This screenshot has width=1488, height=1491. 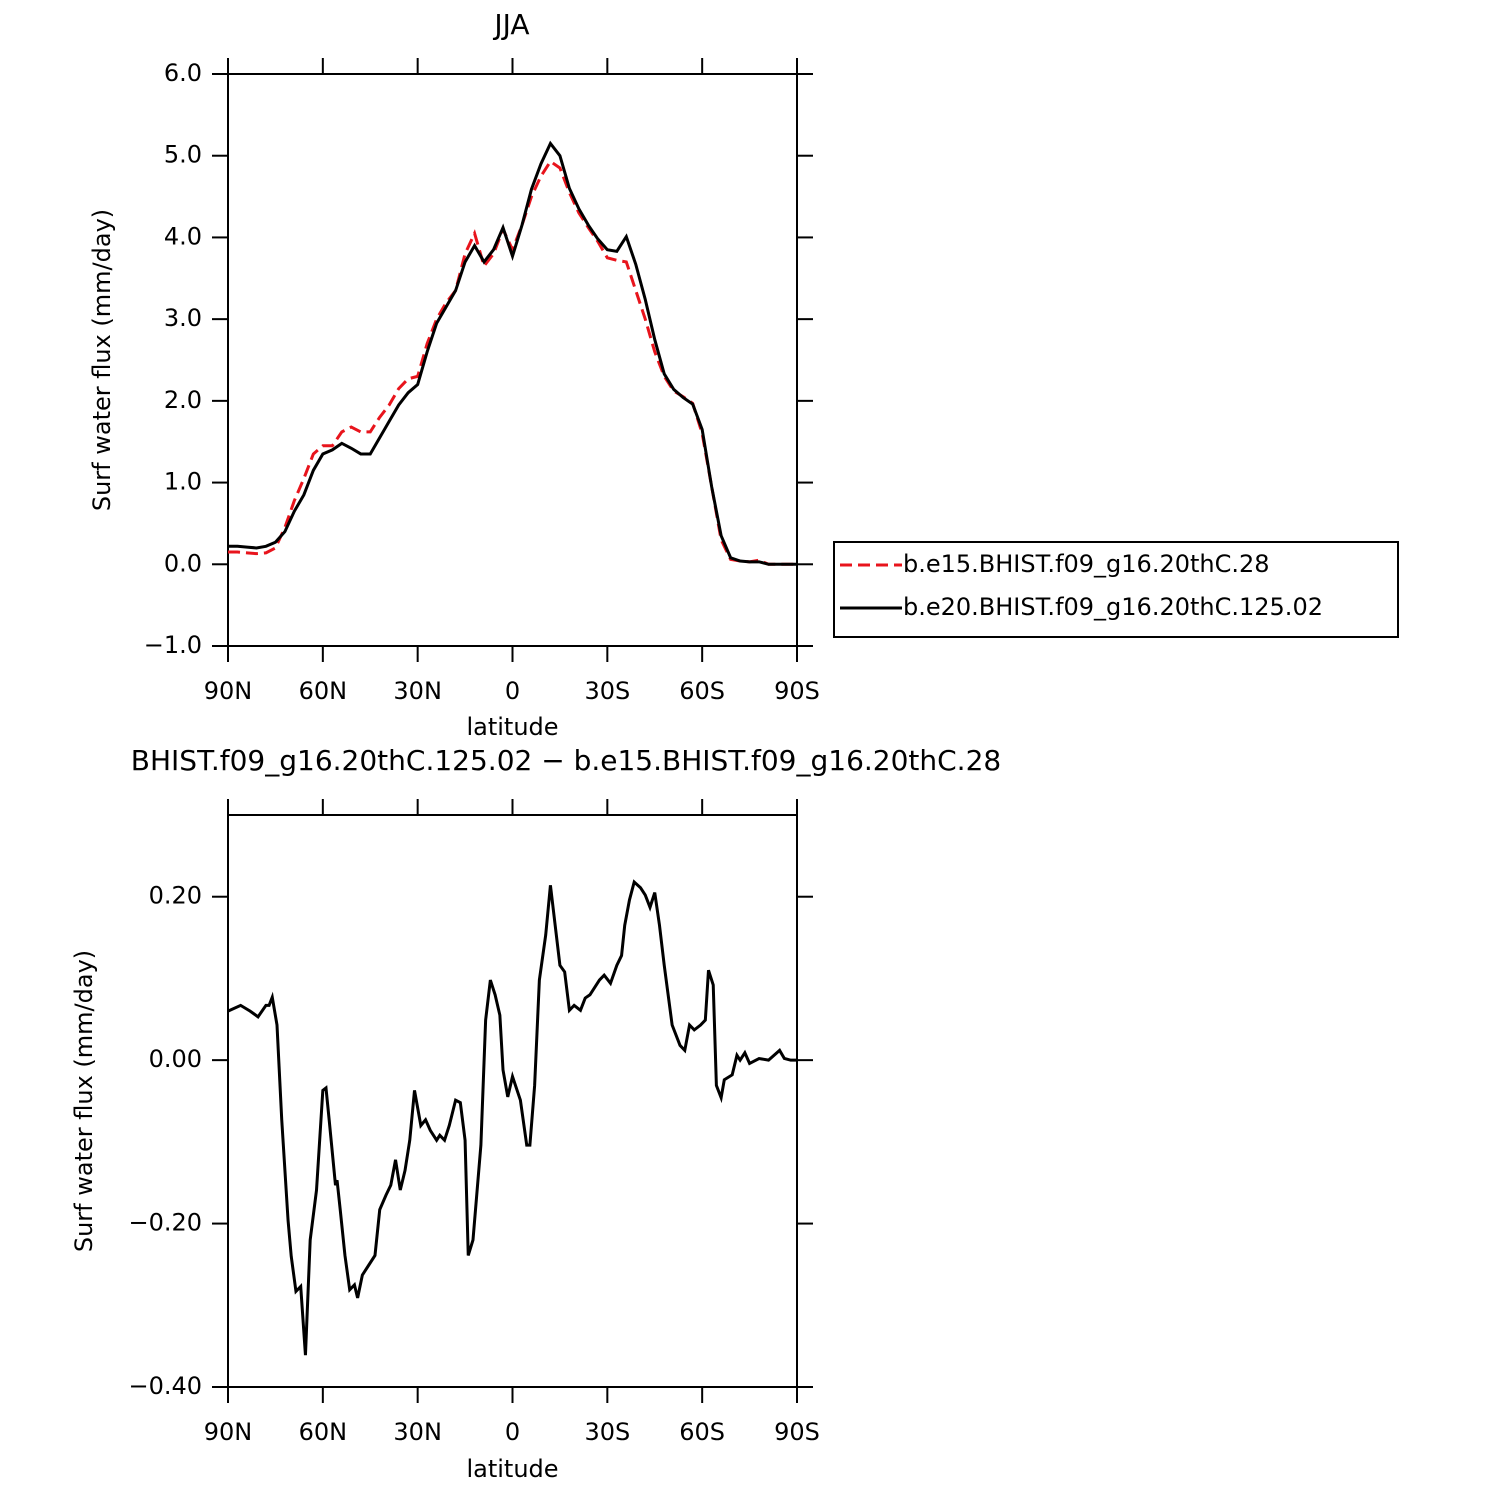 What do you see at coordinates (183, 236) in the screenshot?
I see `y-tick-label: 4.0` at bounding box center [183, 236].